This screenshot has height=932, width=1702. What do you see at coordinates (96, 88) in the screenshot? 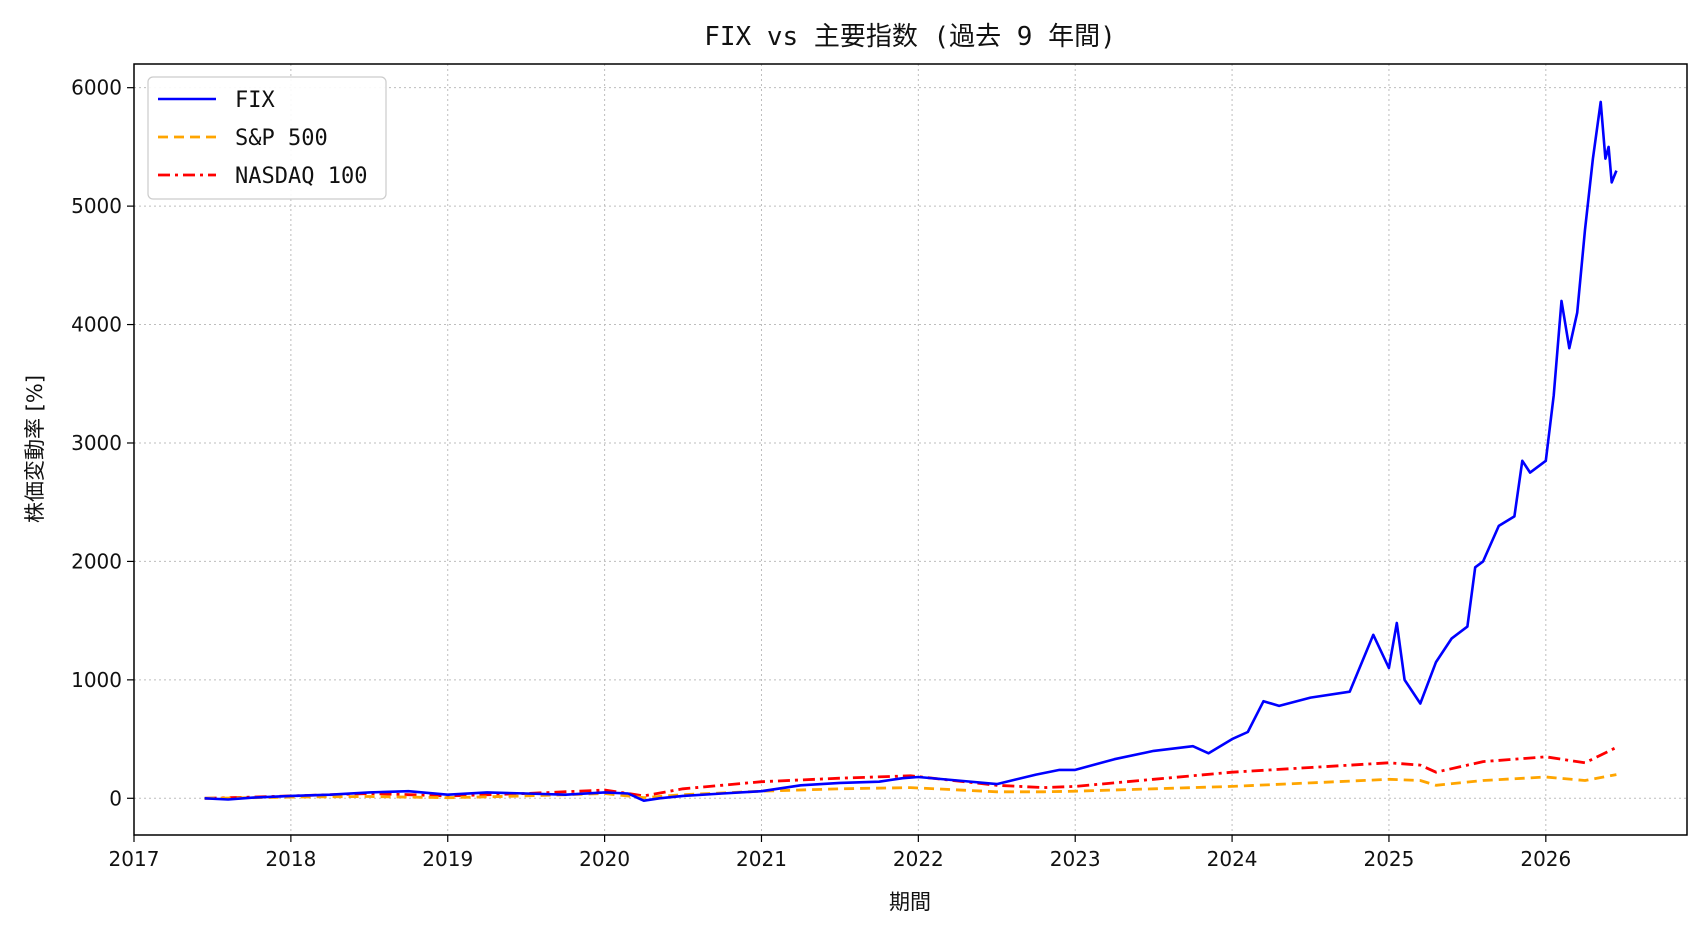
I see `y-tick-label: 6000` at bounding box center [96, 88].